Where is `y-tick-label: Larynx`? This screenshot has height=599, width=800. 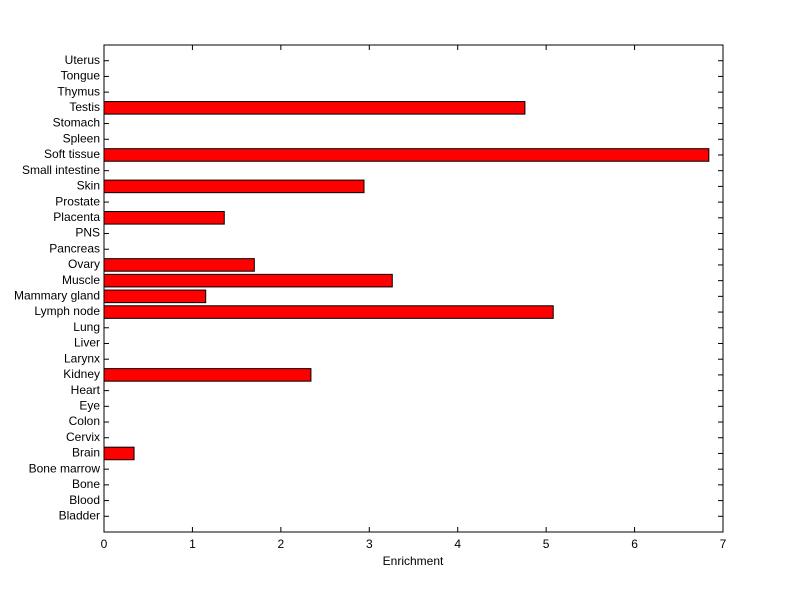 y-tick-label: Larynx is located at coordinates (82, 358).